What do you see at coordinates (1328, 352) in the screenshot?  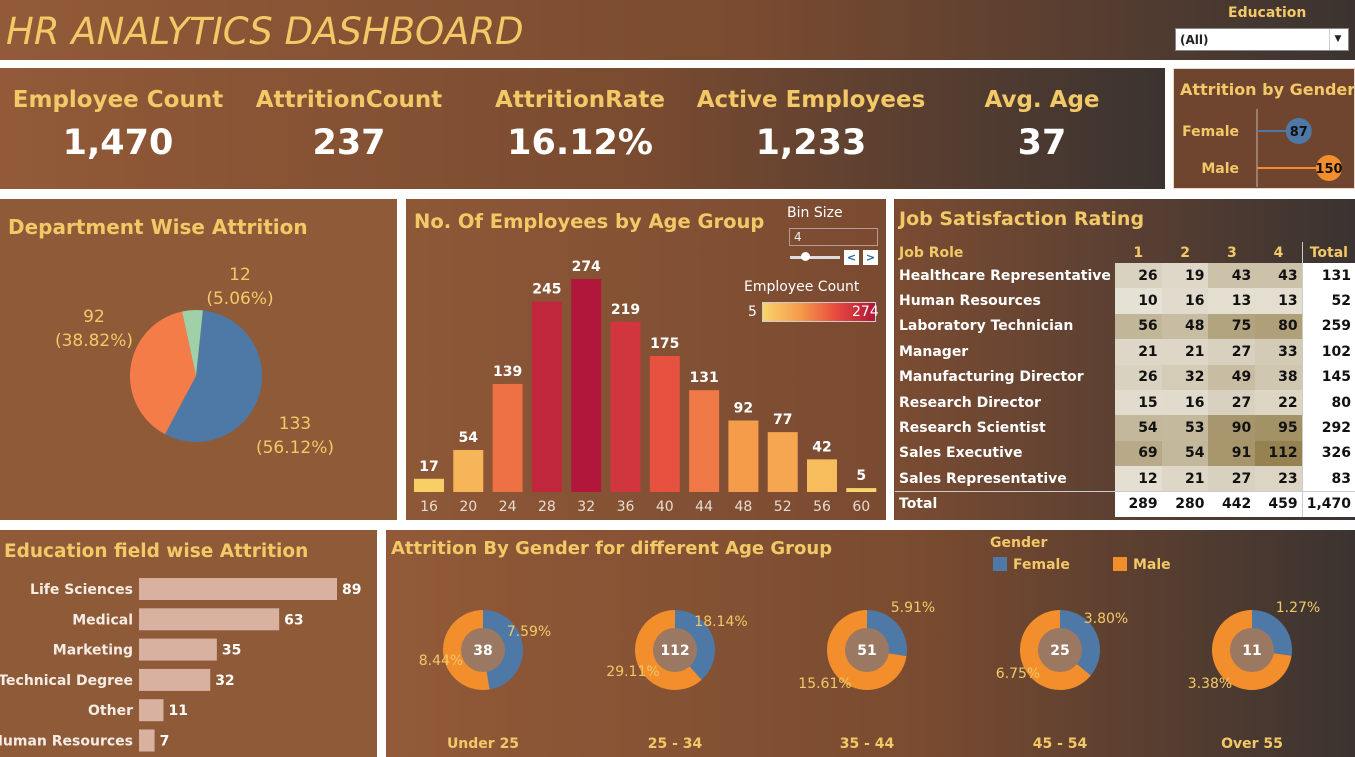 I see `total-cell: 102` at bounding box center [1328, 352].